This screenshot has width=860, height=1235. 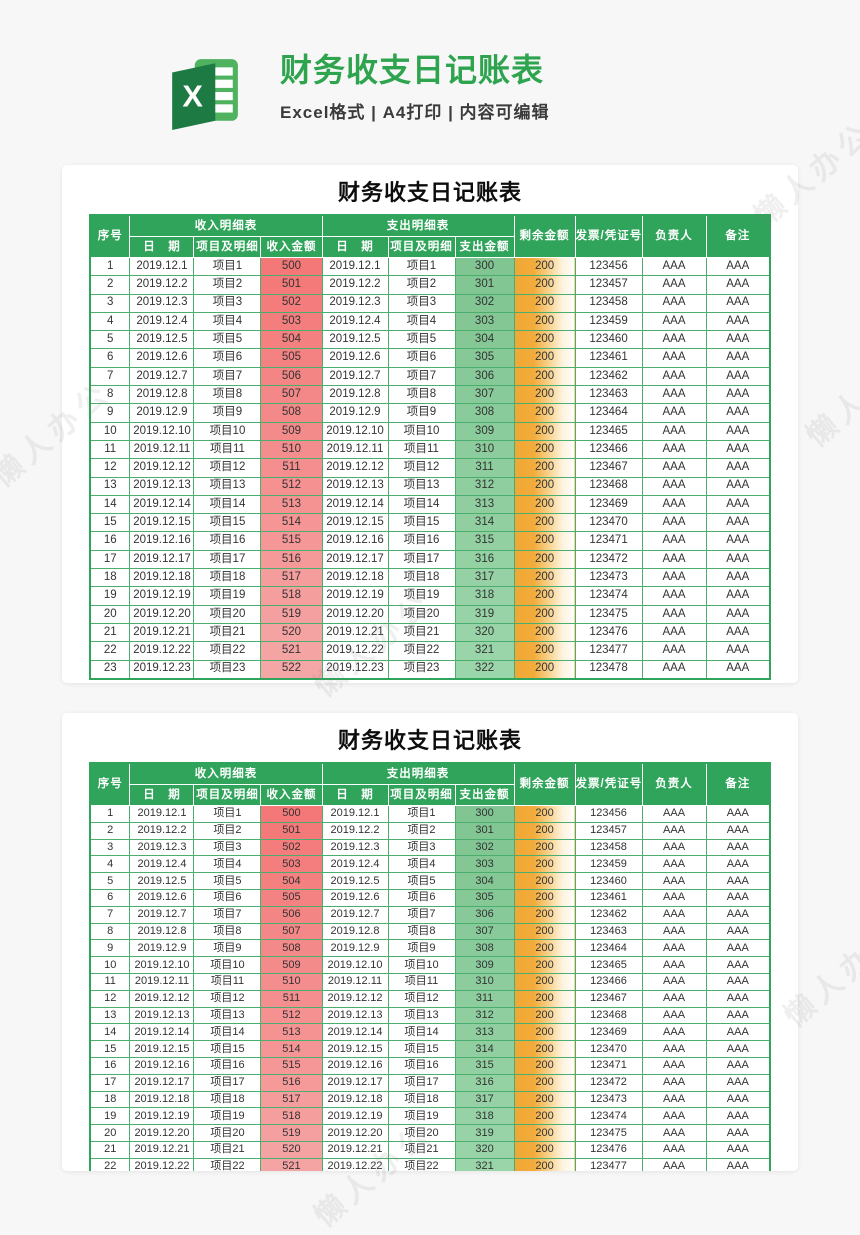 What do you see at coordinates (291, 486) in the screenshot?
I see `cell-income-amount: 512` at bounding box center [291, 486].